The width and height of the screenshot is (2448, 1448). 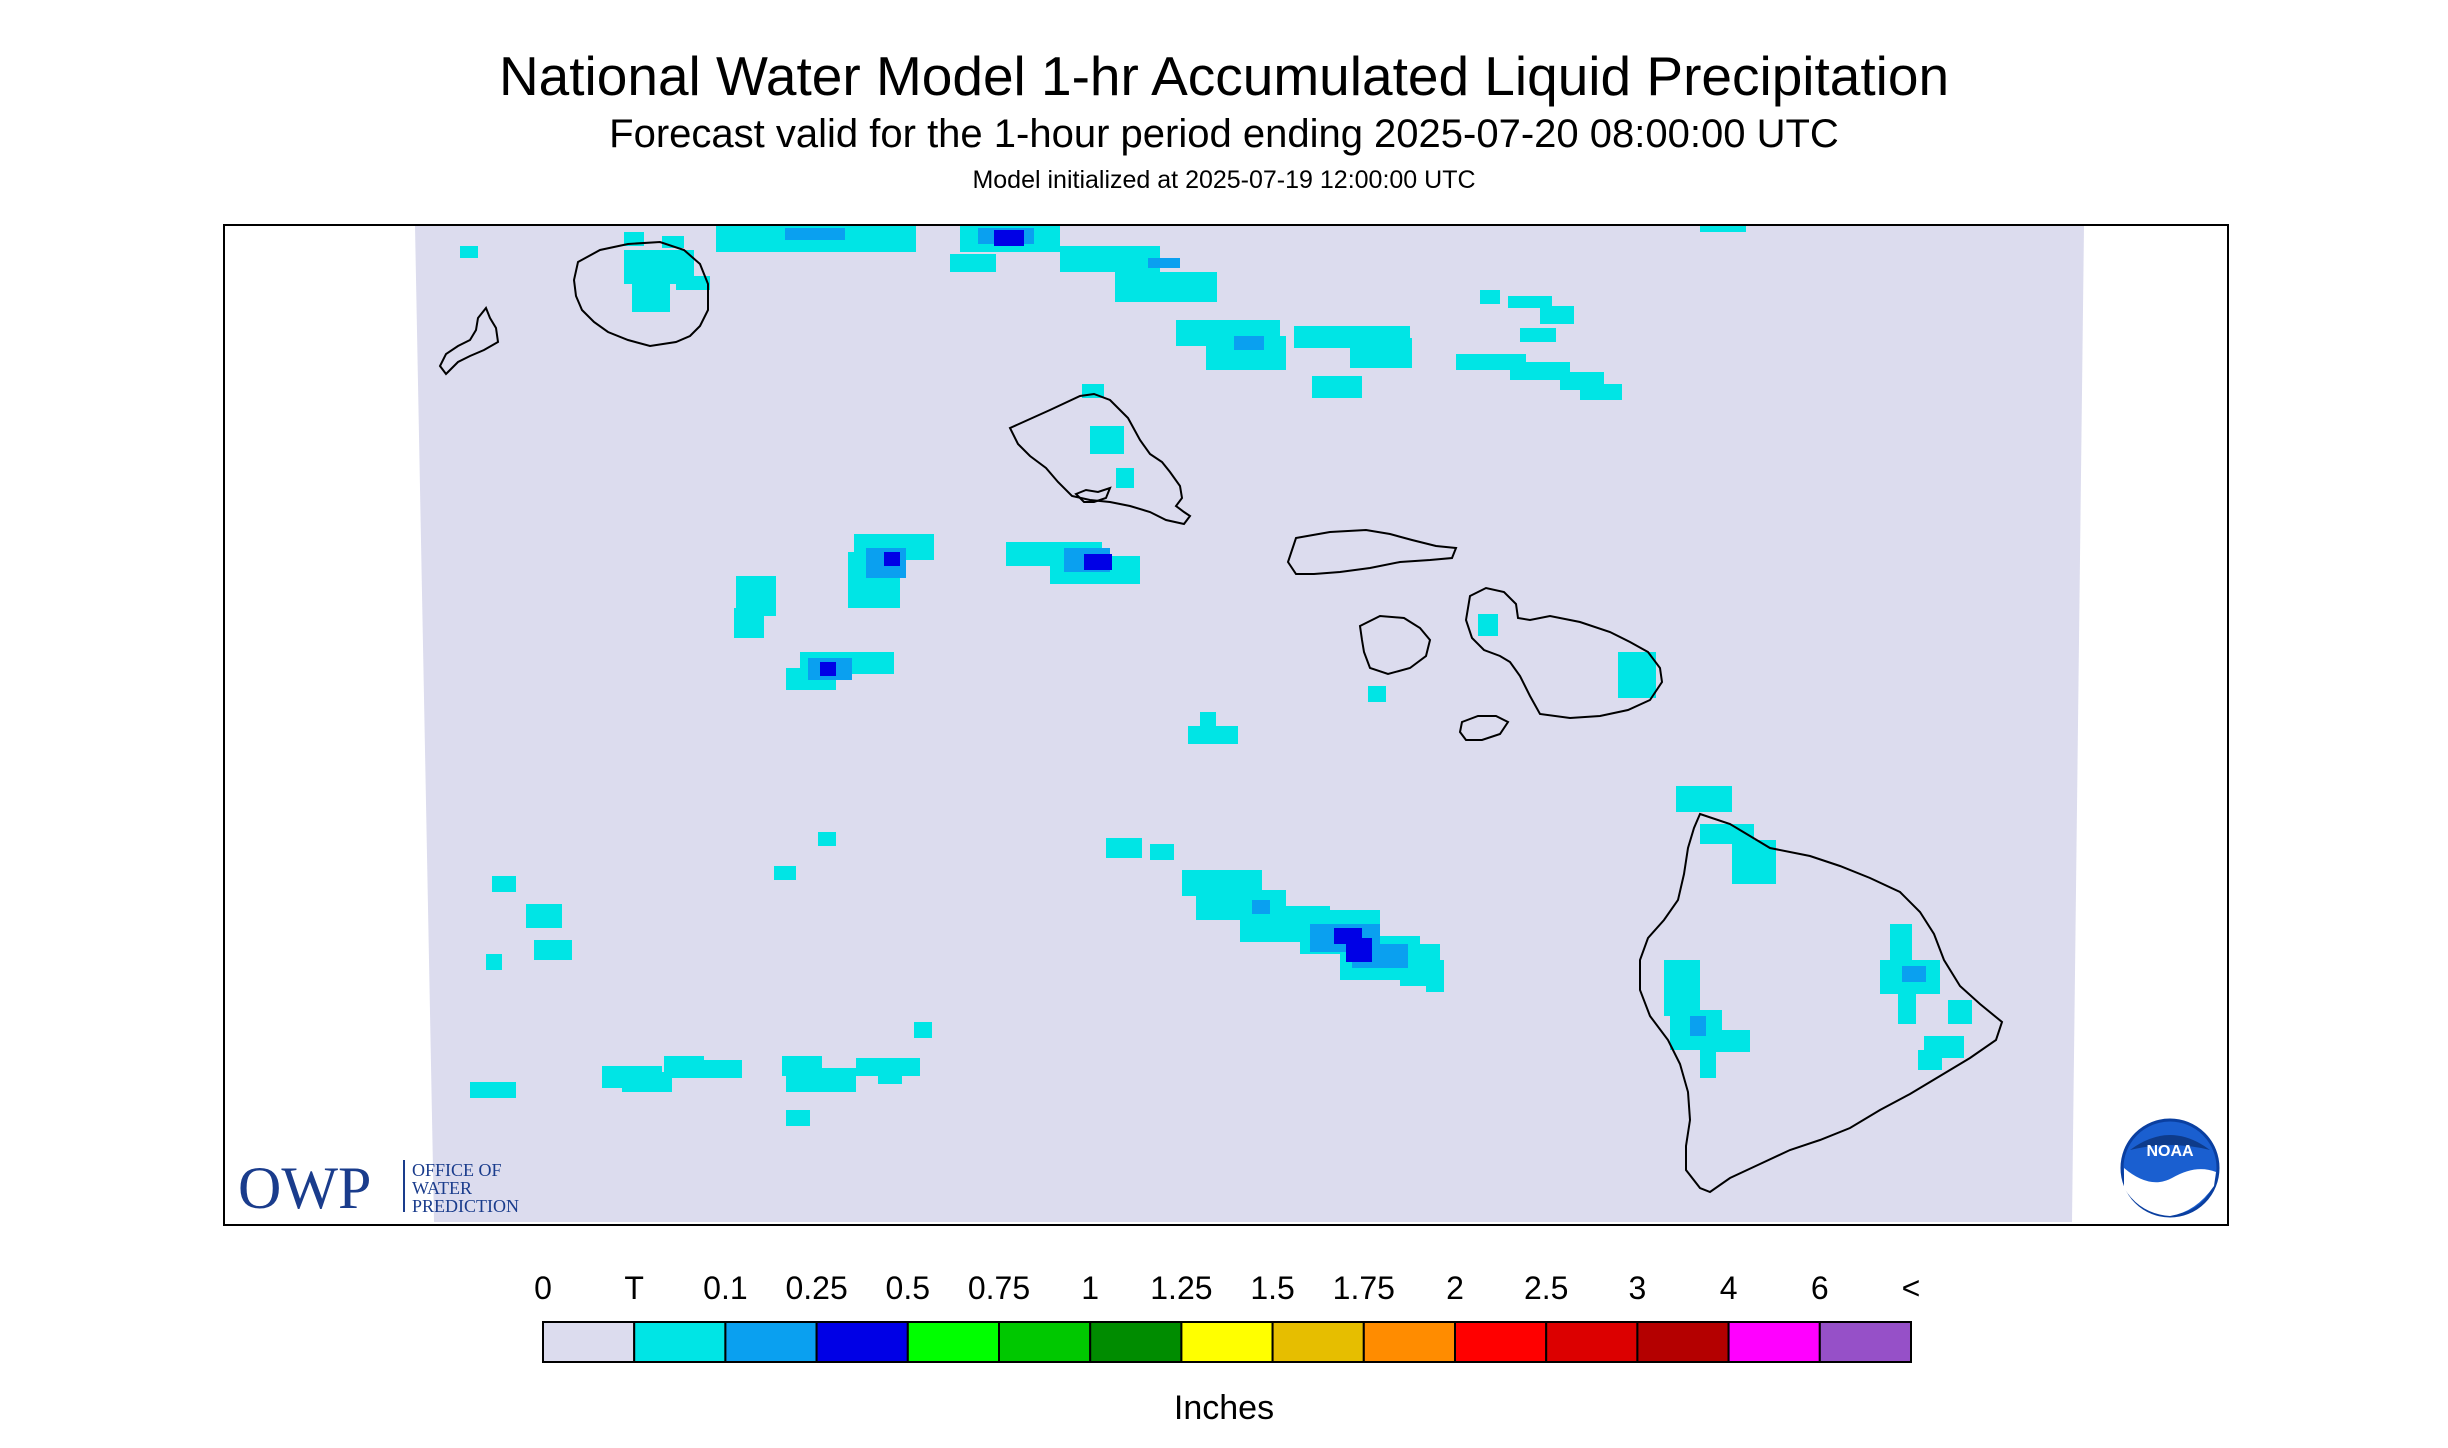 I want to click on colorbar-tick-label: 4, so click(x=1728, y=1288).